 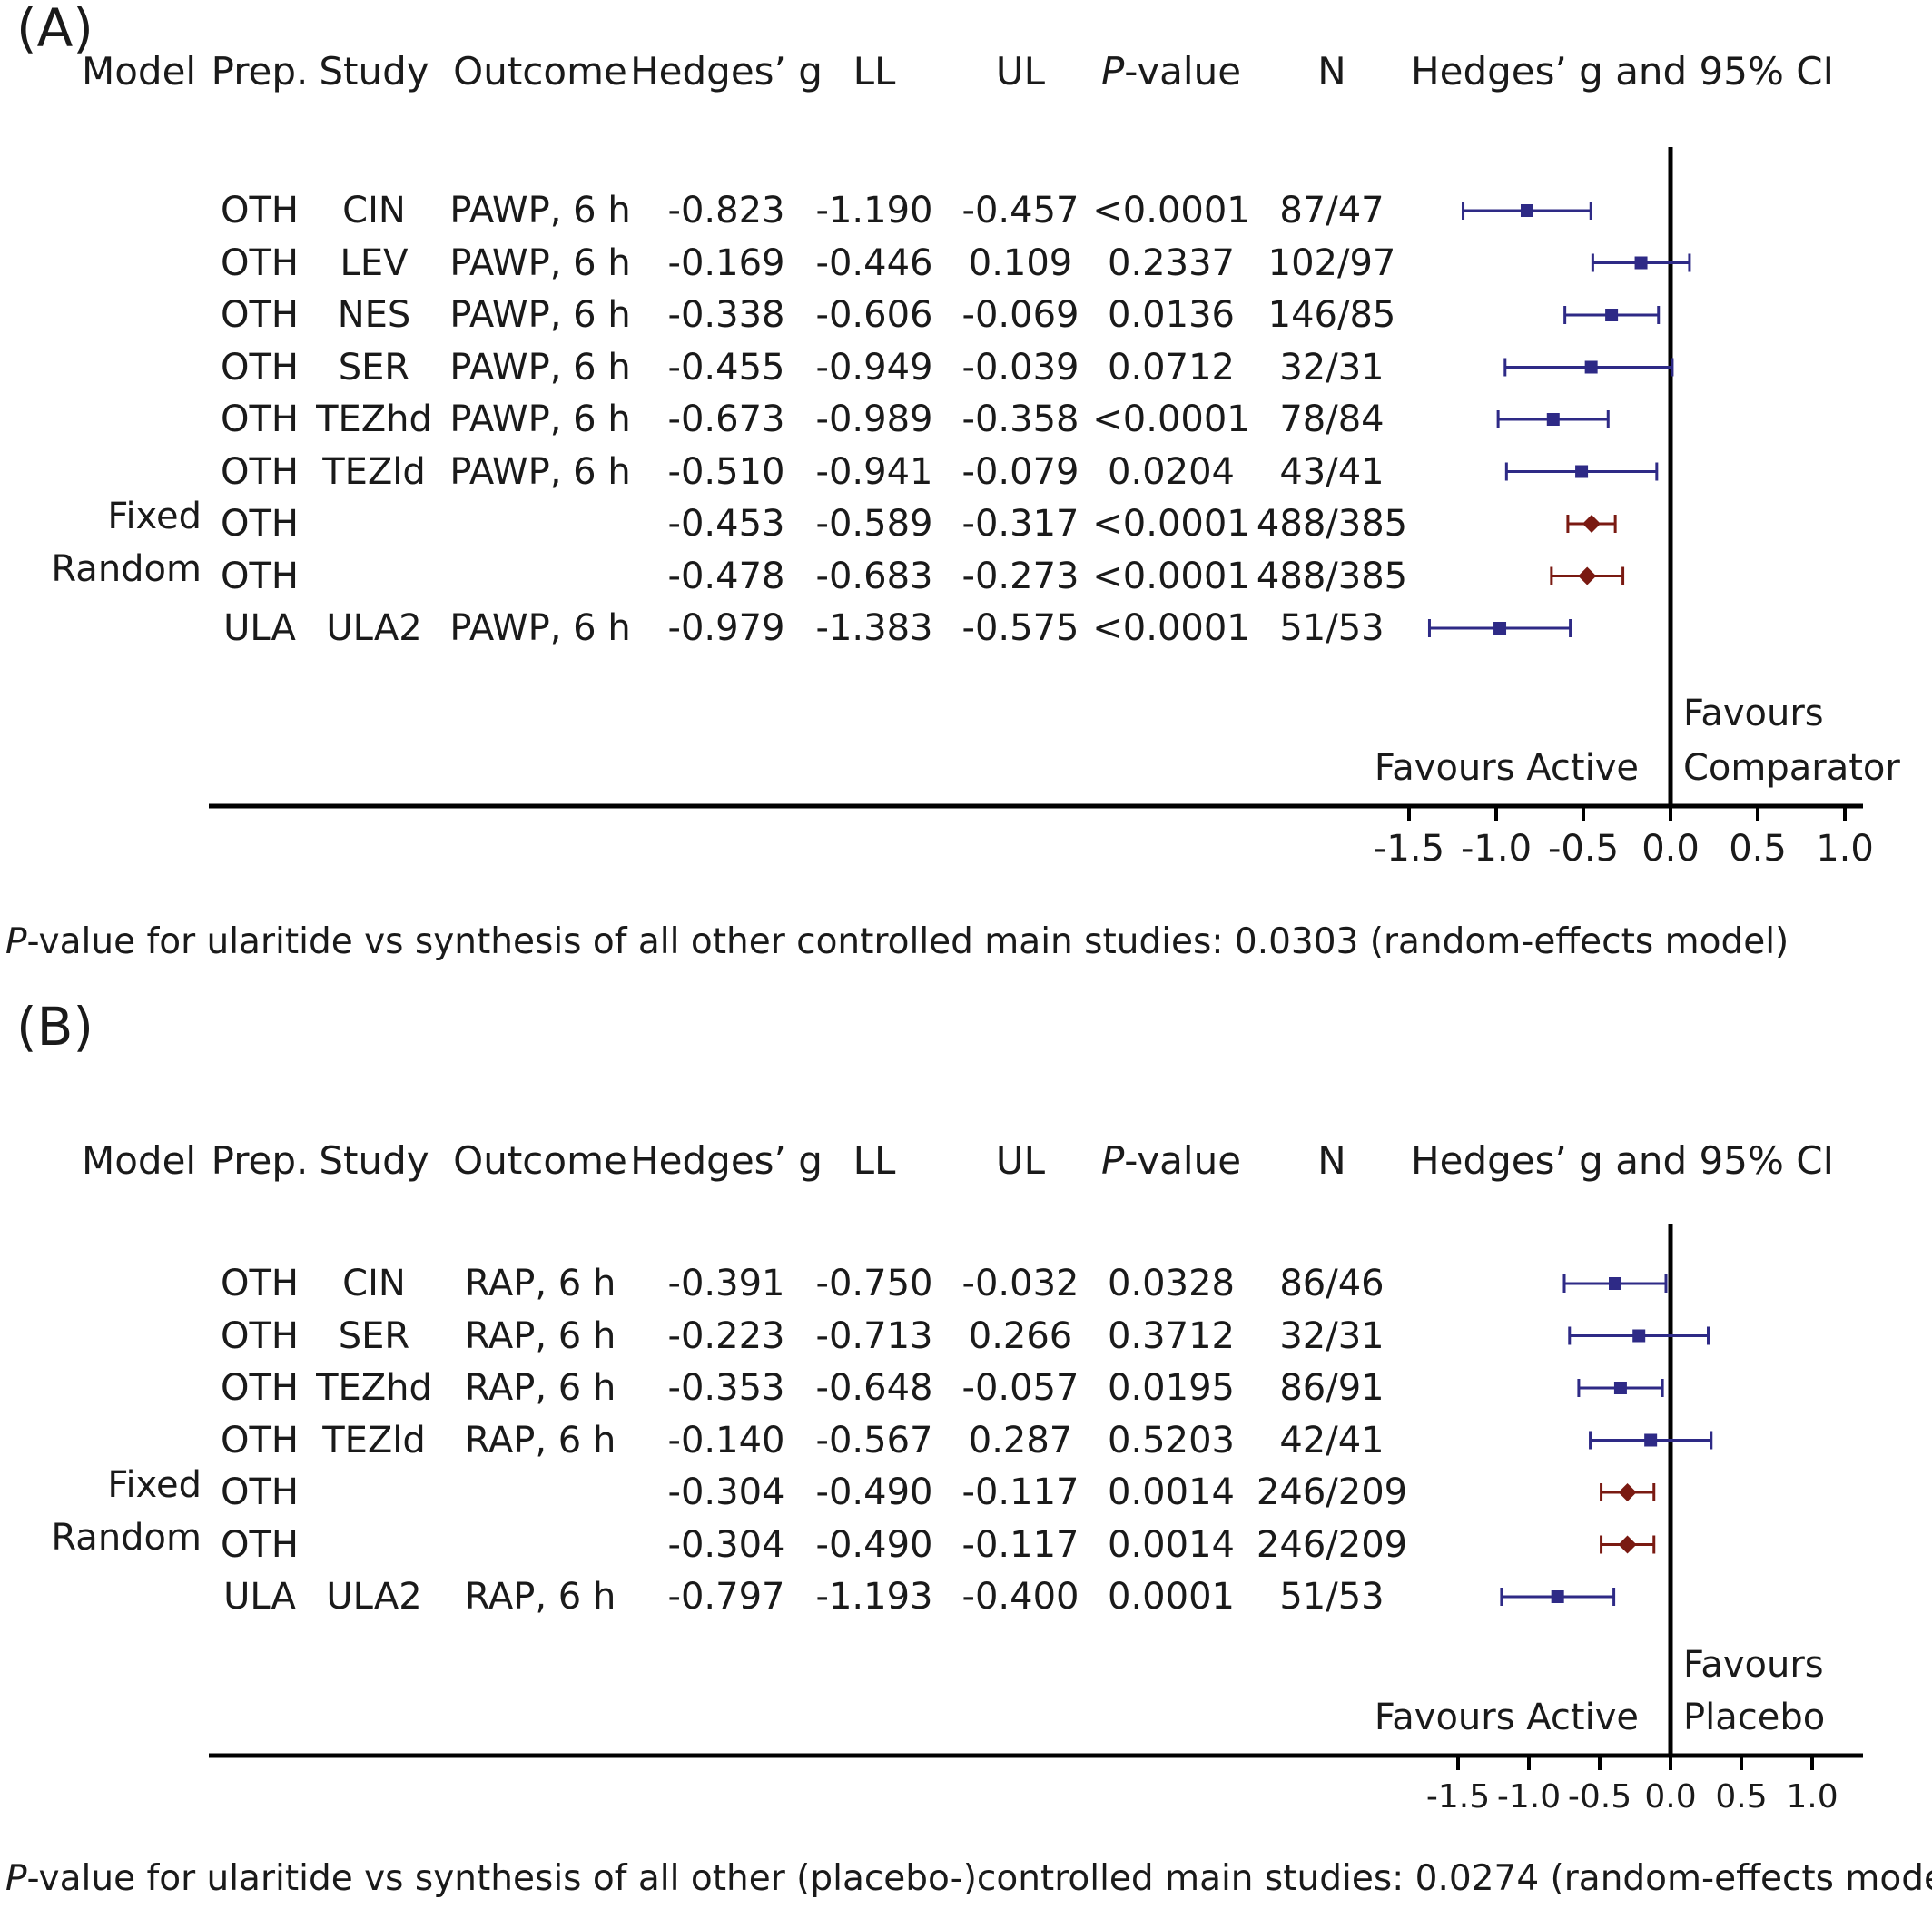 What do you see at coordinates (1171, 1440) in the screenshot?
I see `cell-p: 0.5203` at bounding box center [1171, 1440].